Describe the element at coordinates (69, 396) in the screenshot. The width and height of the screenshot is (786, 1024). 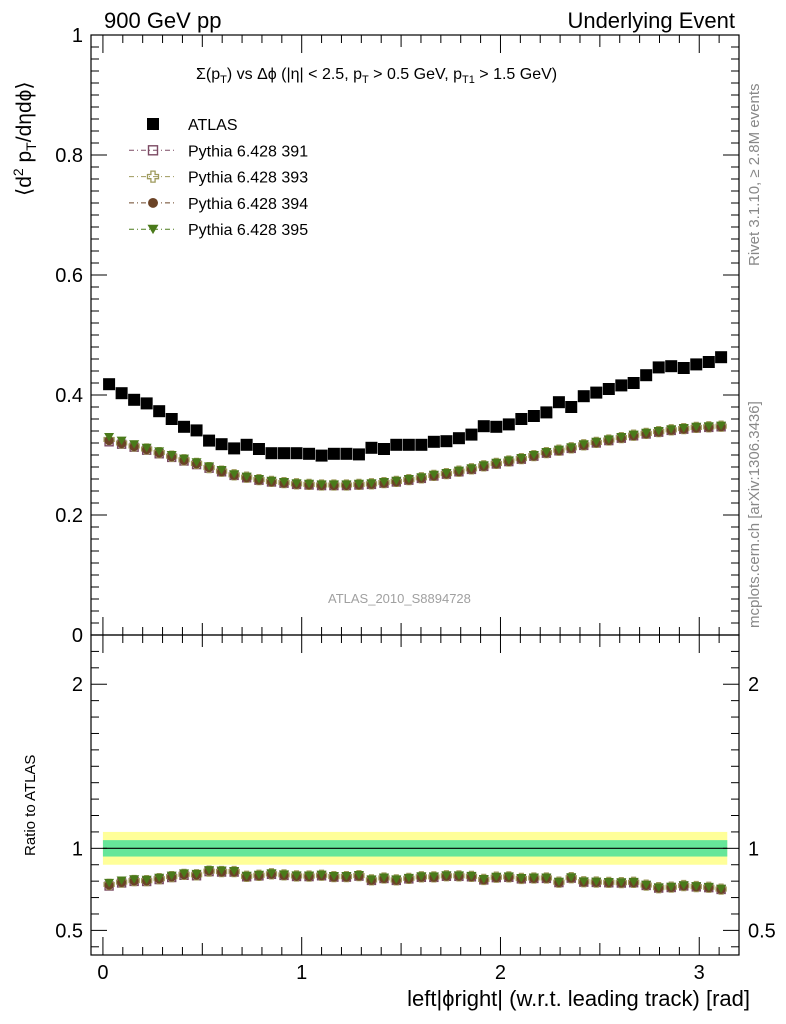
I see `main-ytick-label-2: 0.4` at that location.